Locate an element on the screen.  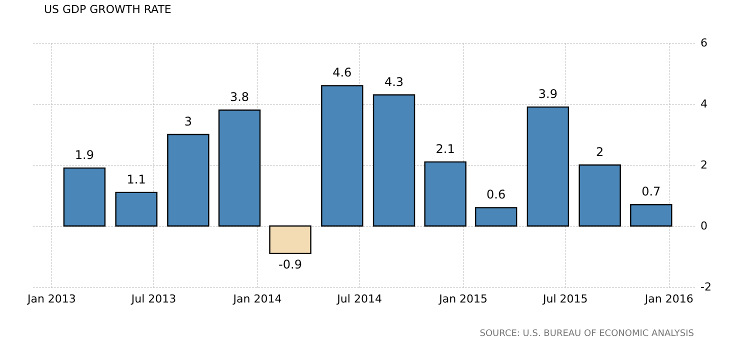
chart-title: US GDP GROWTH RATE is located at coordinates (108, 9).